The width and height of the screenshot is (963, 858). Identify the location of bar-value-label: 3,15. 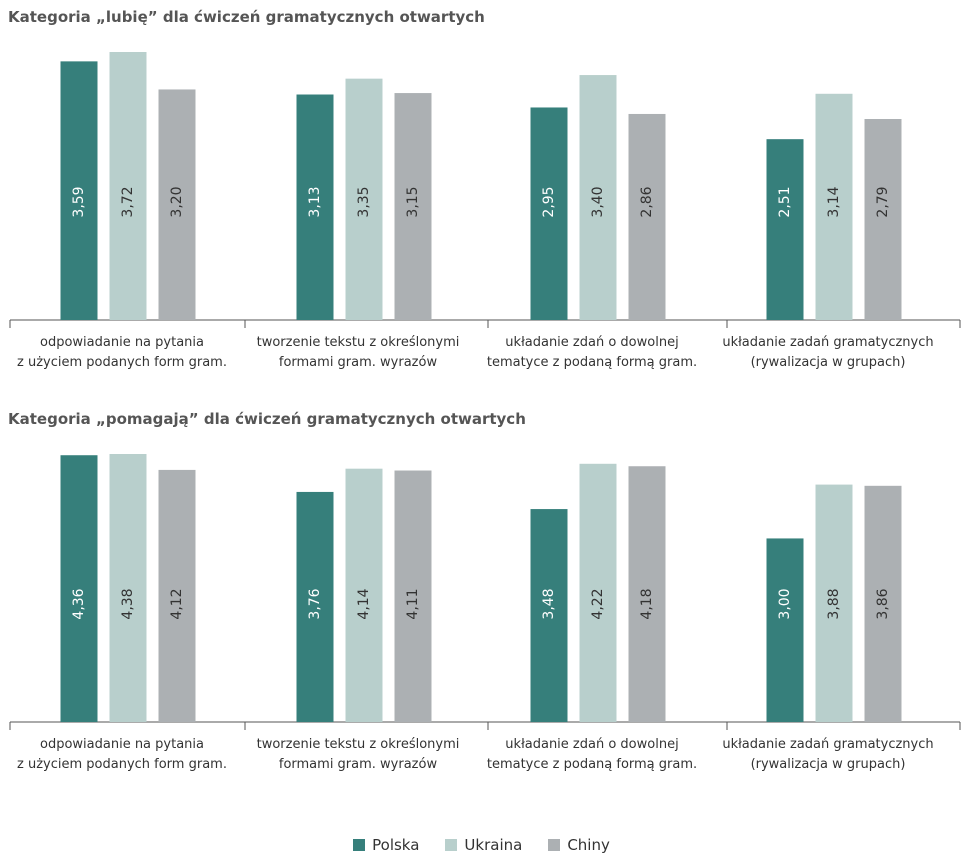
(413, 201).